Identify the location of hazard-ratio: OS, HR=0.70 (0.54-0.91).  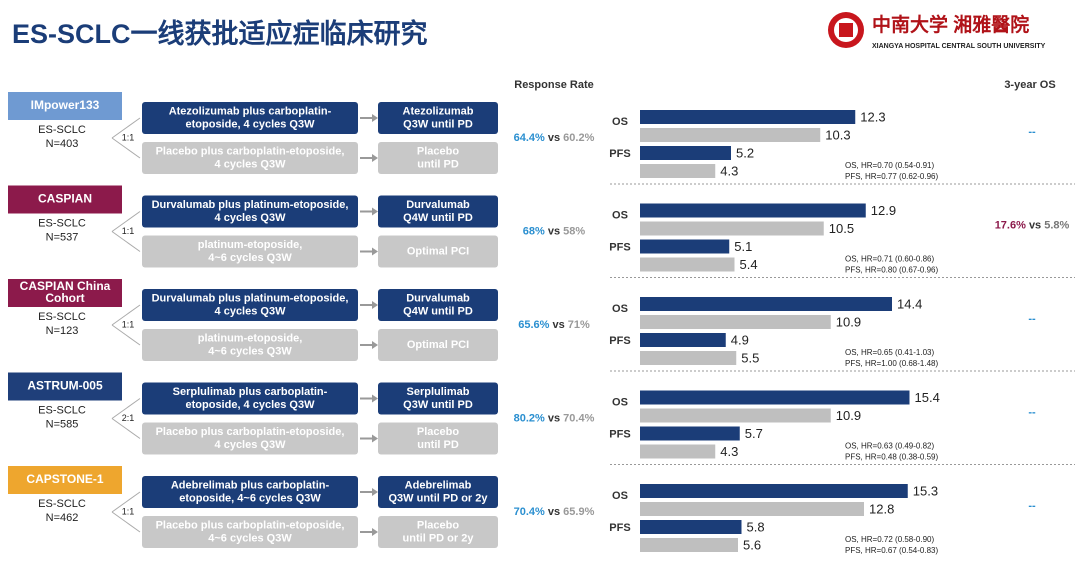
(889, 165).